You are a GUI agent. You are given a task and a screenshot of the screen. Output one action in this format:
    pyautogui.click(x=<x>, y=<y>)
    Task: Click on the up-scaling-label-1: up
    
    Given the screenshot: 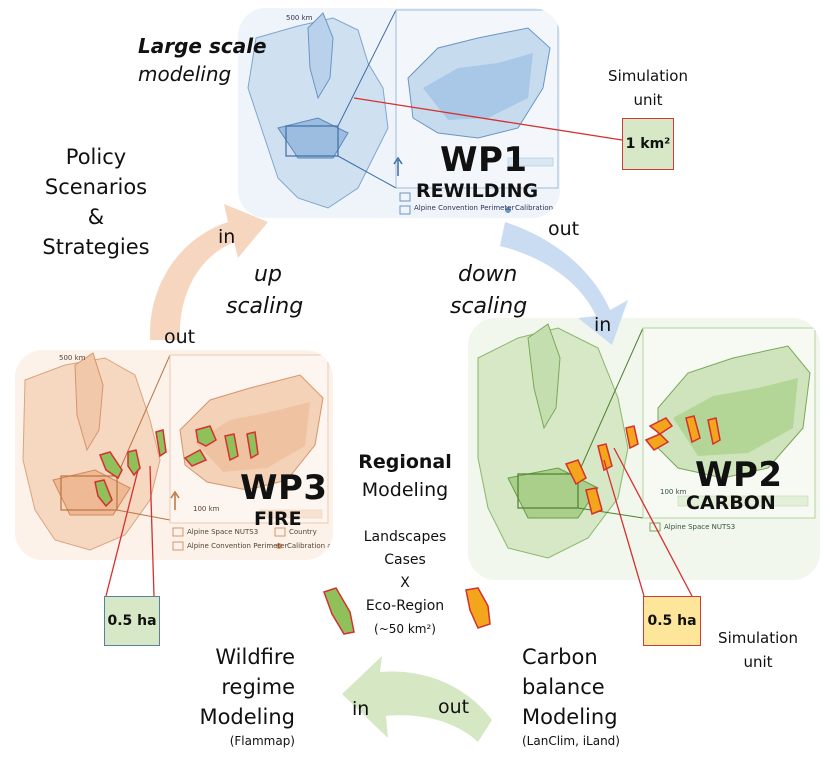 What is the action you would take?
    pyautogui.click(x=268, y=274)
    